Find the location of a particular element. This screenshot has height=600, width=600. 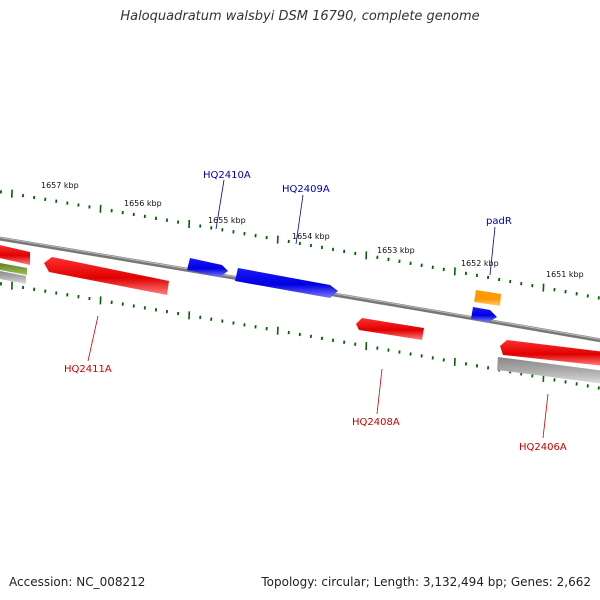

tick-label-1656: 1656 kbp is located at coordinates (143, 203).